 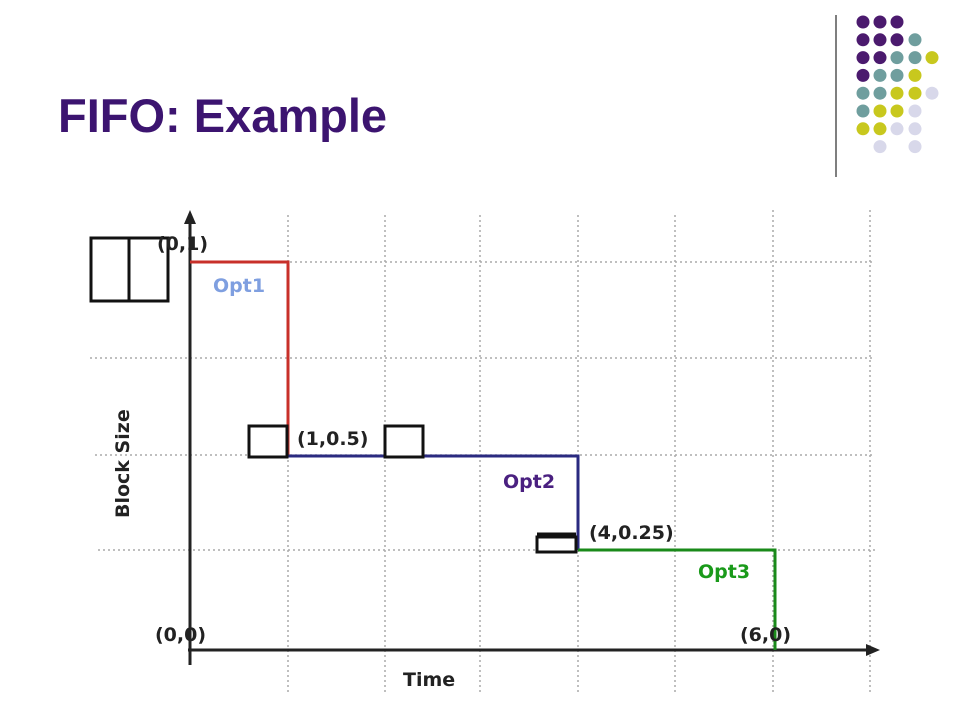 I want to click on x-axis-label: Time, so click(x=429, y=680).